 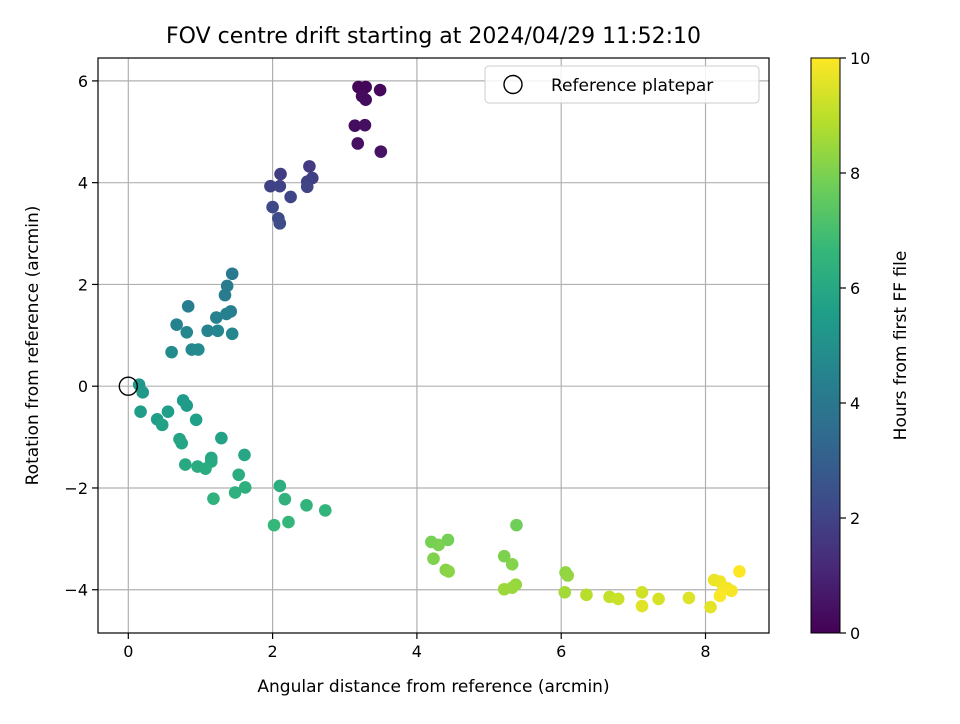 What do you see at coordinates (561, 651) in the screenshot?
I see `x-tick-label: 6` at bounding box center [561, 651].